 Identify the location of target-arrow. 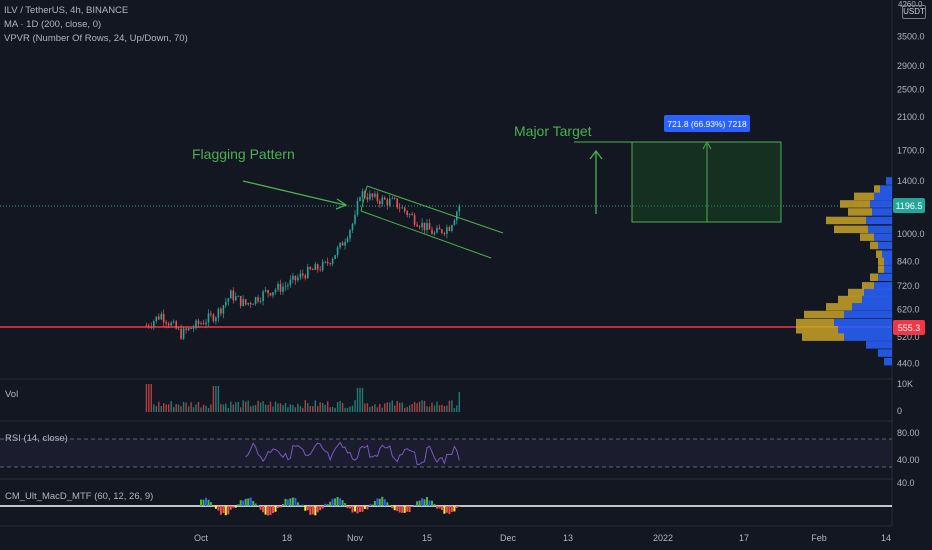
(596, 181).